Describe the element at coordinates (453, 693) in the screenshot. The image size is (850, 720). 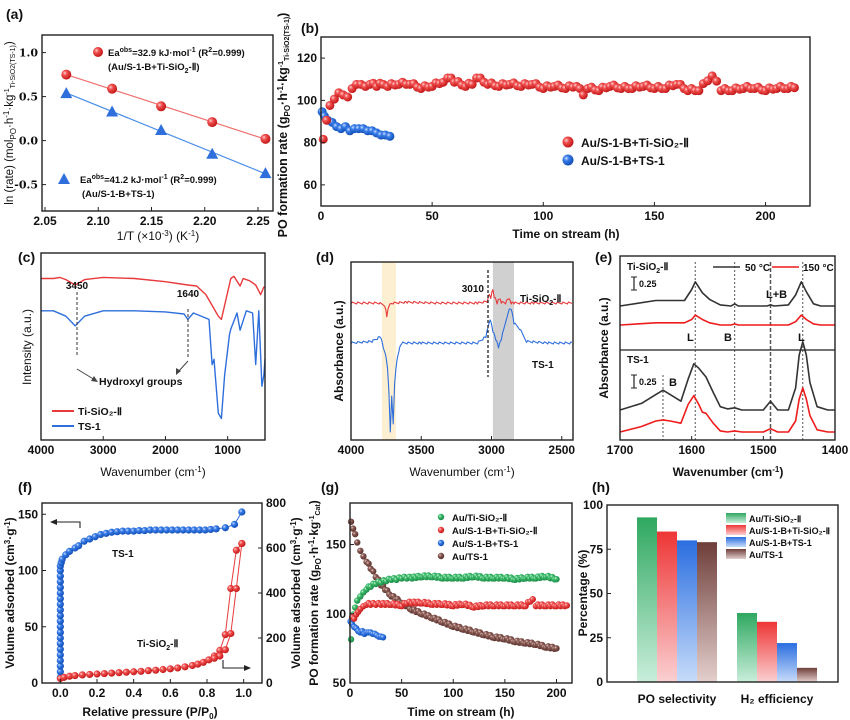
I see `x-tick-label-g: 100` at that location.